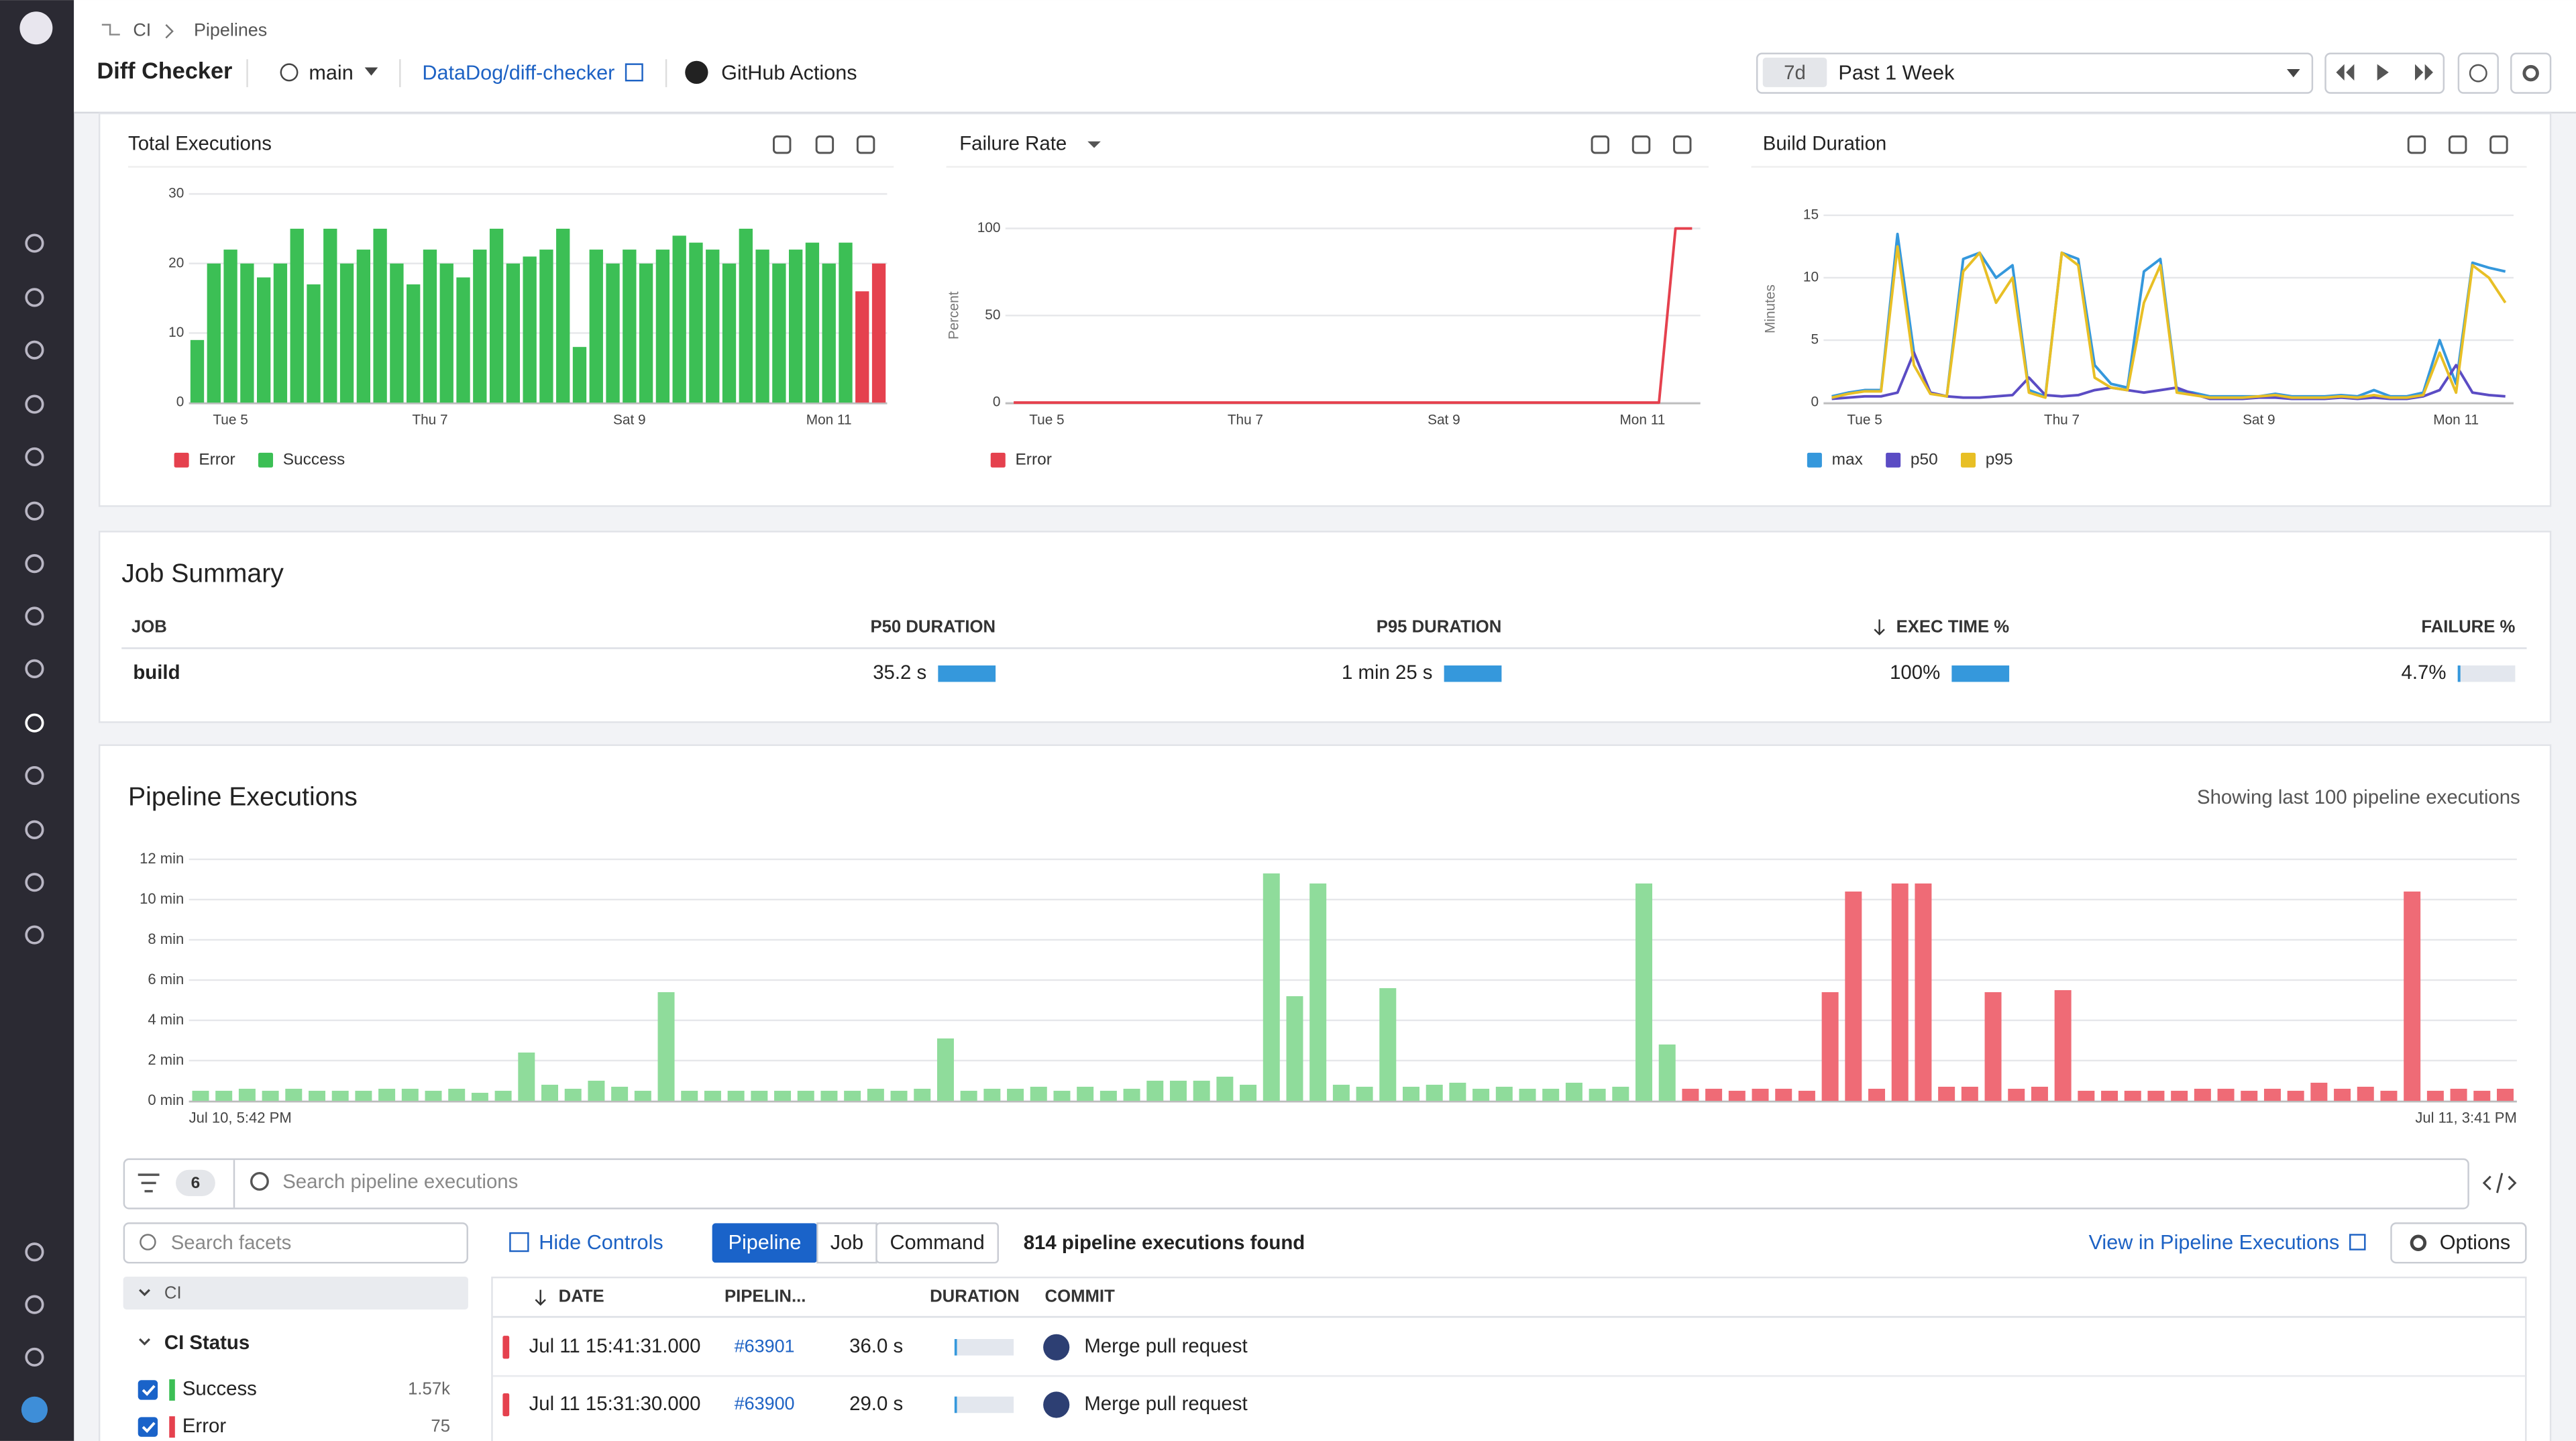 The height and width of the screenshot is (1441, 2576). Describe the element at coordinates (231, 1243) in the screenshot. I see `facet-search-placeholder: Search facets` at that location.